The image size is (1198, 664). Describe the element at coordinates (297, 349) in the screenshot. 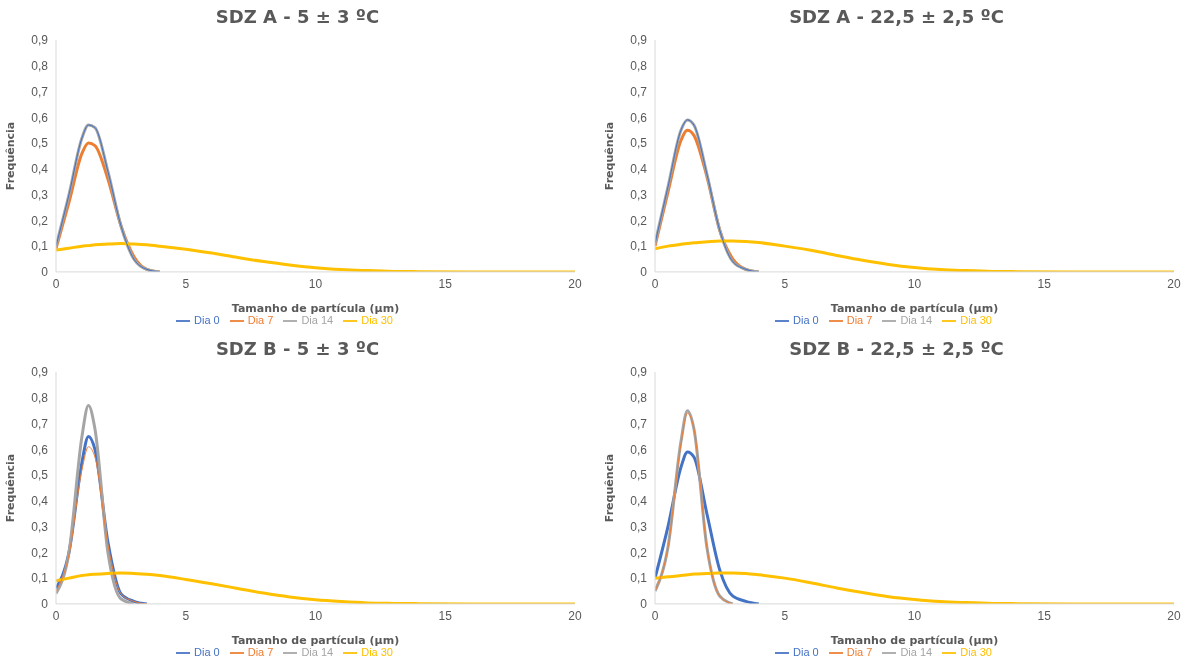

I see `chart-title: SDZ B - 5 ± 3 ºC` at that location.